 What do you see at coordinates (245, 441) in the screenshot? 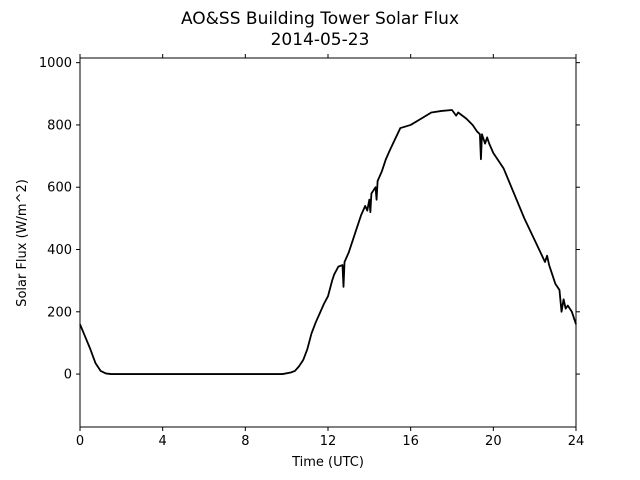
I see `x-tick-label: 8` at bounding box center [245, 441].